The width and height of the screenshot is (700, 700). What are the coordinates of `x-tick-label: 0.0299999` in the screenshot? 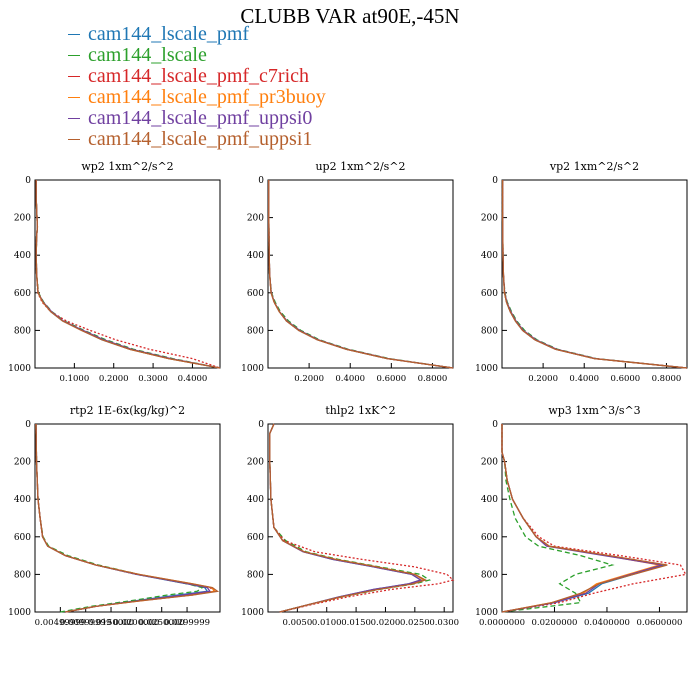 It's located at (187, 623).